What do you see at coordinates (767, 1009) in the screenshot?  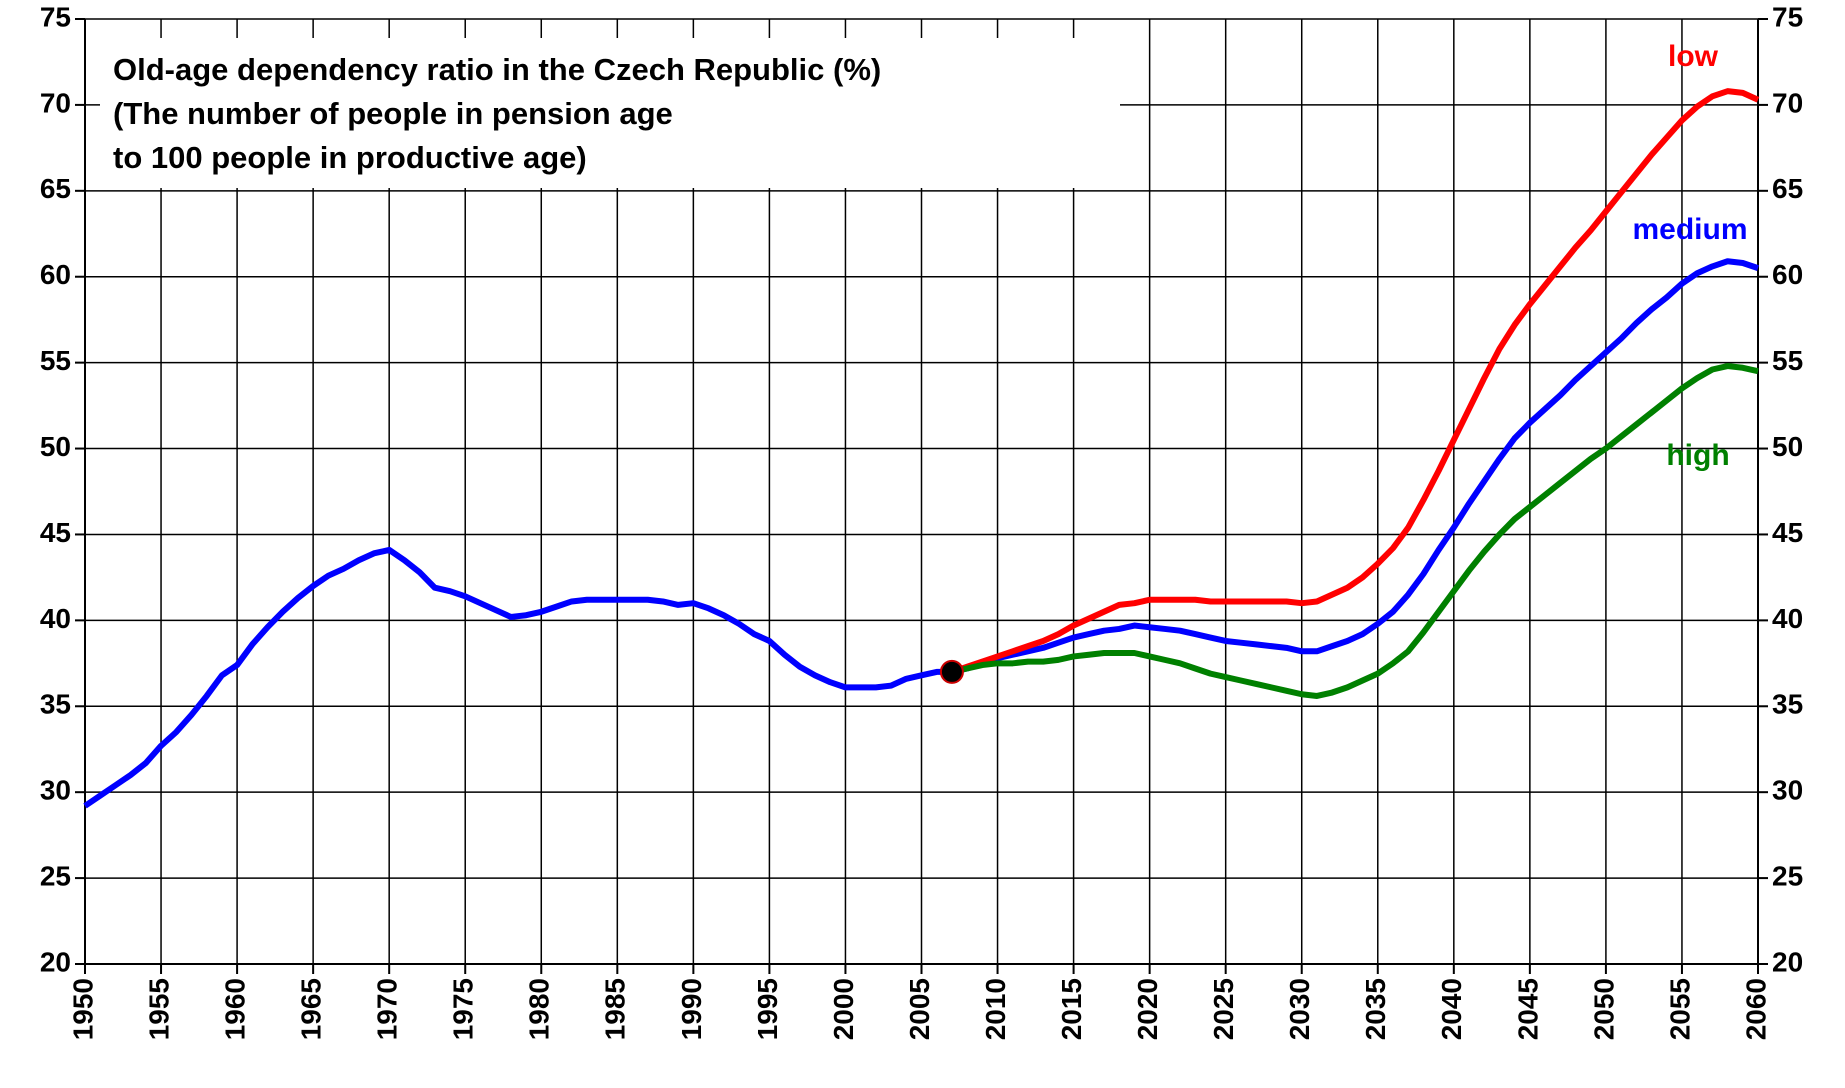 I see `x-tick-label: 1995` at bounding box center [767, 1009].